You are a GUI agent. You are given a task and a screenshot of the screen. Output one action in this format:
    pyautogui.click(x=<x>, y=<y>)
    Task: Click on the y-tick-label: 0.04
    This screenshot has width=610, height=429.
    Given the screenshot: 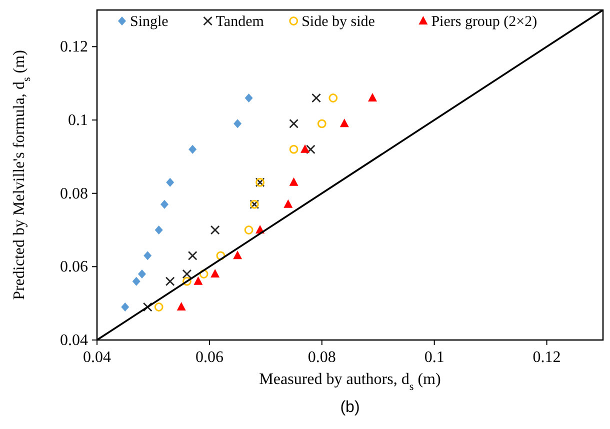 What is the action you would take?
    pyautogui.click(x=74, y=340)
    